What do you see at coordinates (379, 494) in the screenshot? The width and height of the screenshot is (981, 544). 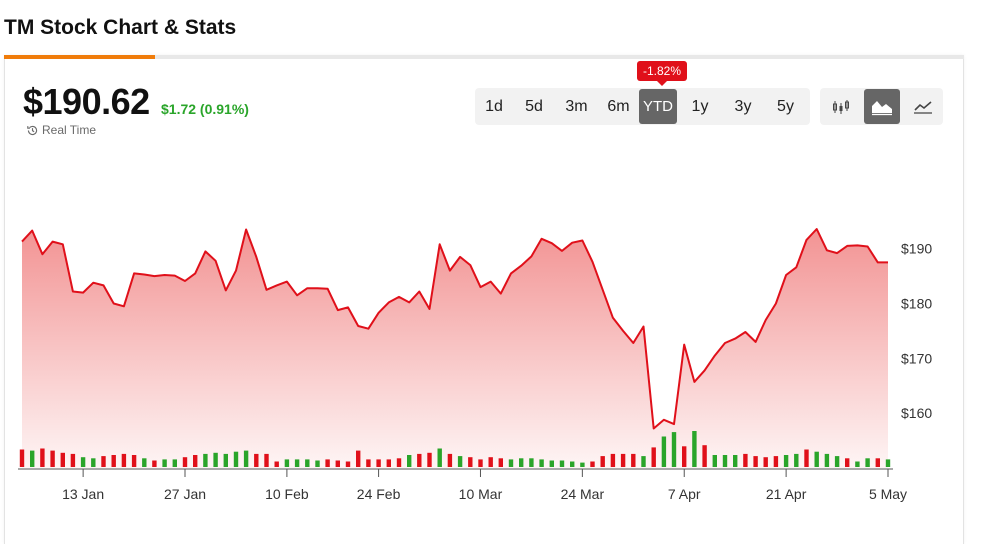 I see `x-tick-label: 24 Feb` at bounding box center [379, 494].